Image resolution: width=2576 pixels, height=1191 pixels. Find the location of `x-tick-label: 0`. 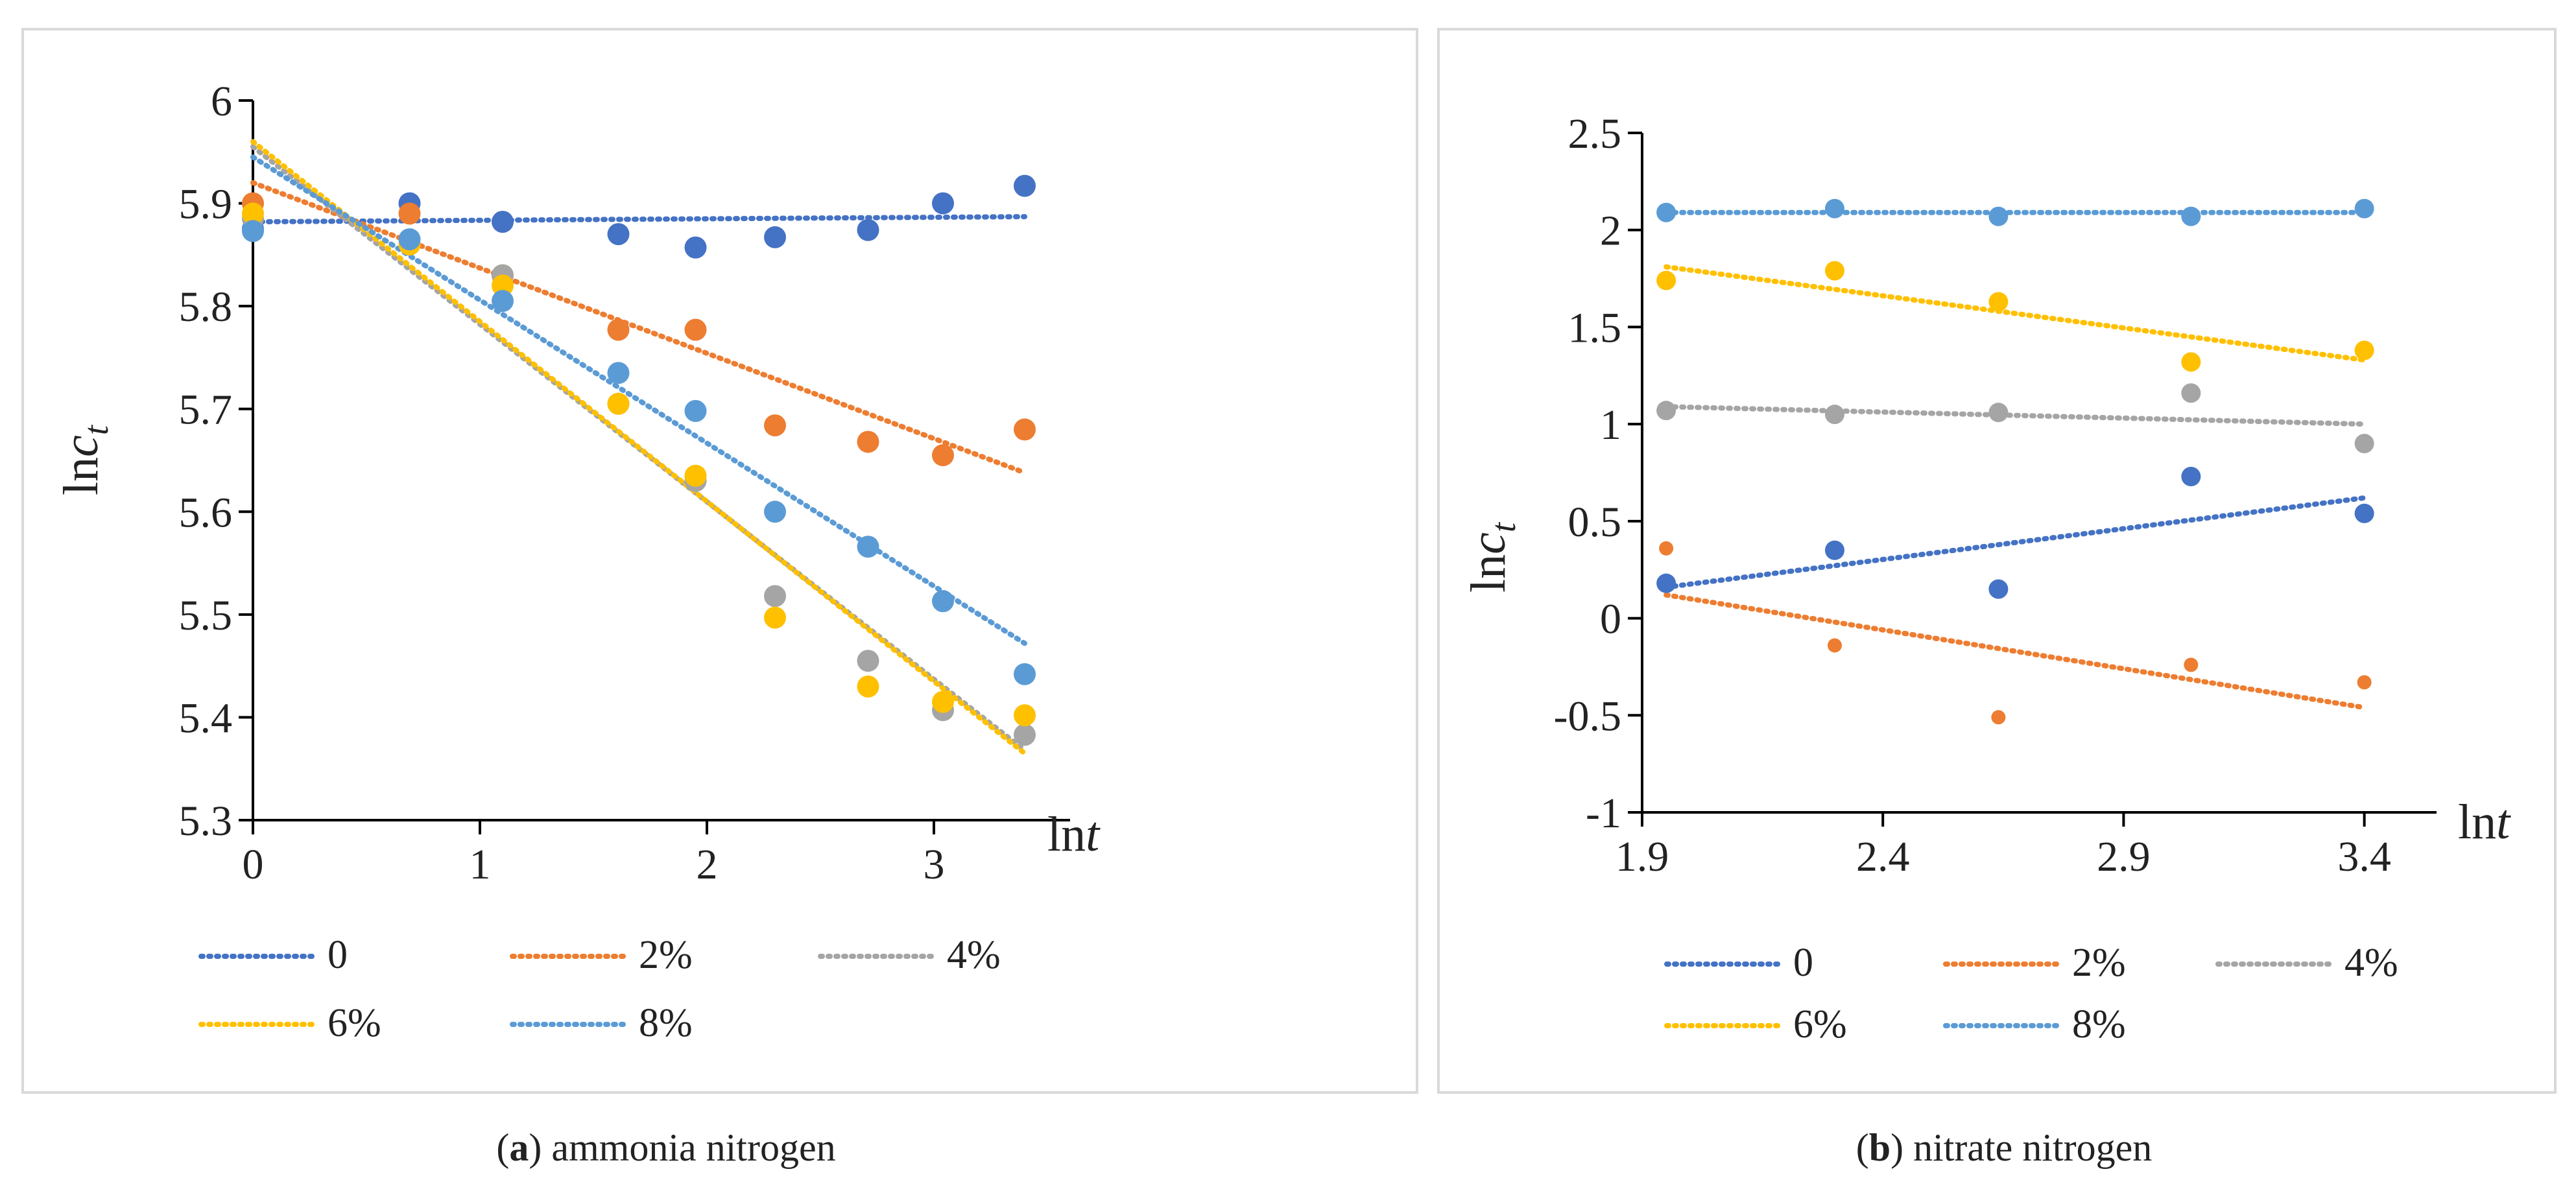

x-tick-label: 0 is located at coordinates (253, 864).